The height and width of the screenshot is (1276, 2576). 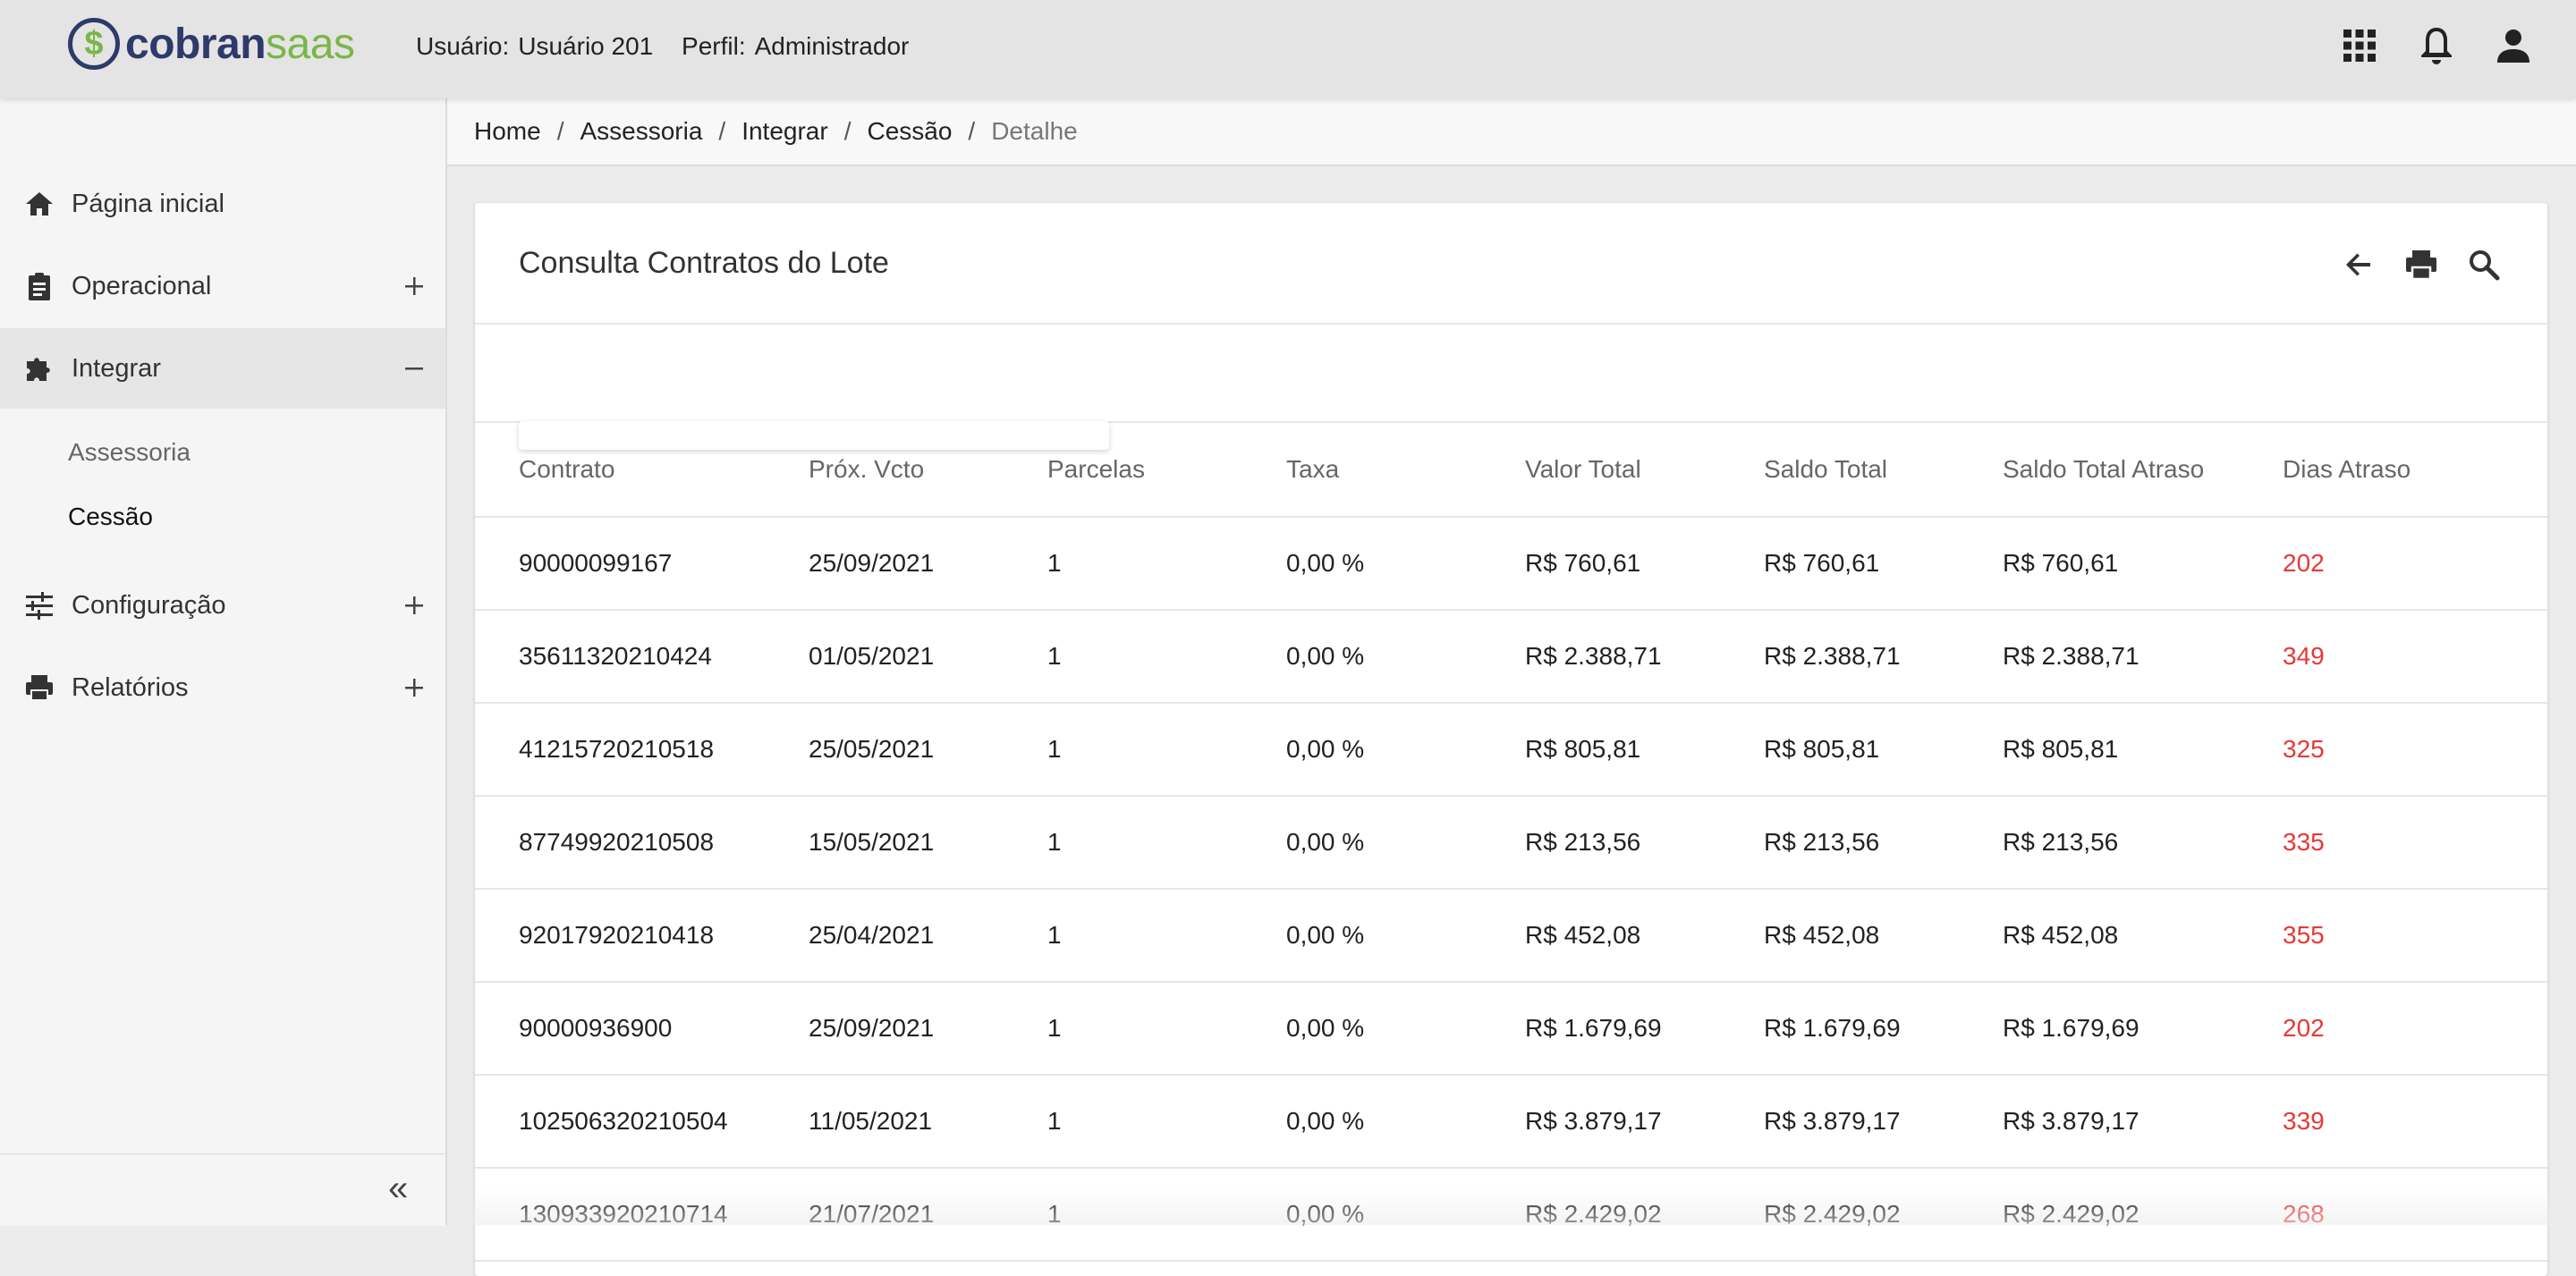 I want to click on sidebar-subitem-assessoria: Assessoria, so click(x=129, y=452).